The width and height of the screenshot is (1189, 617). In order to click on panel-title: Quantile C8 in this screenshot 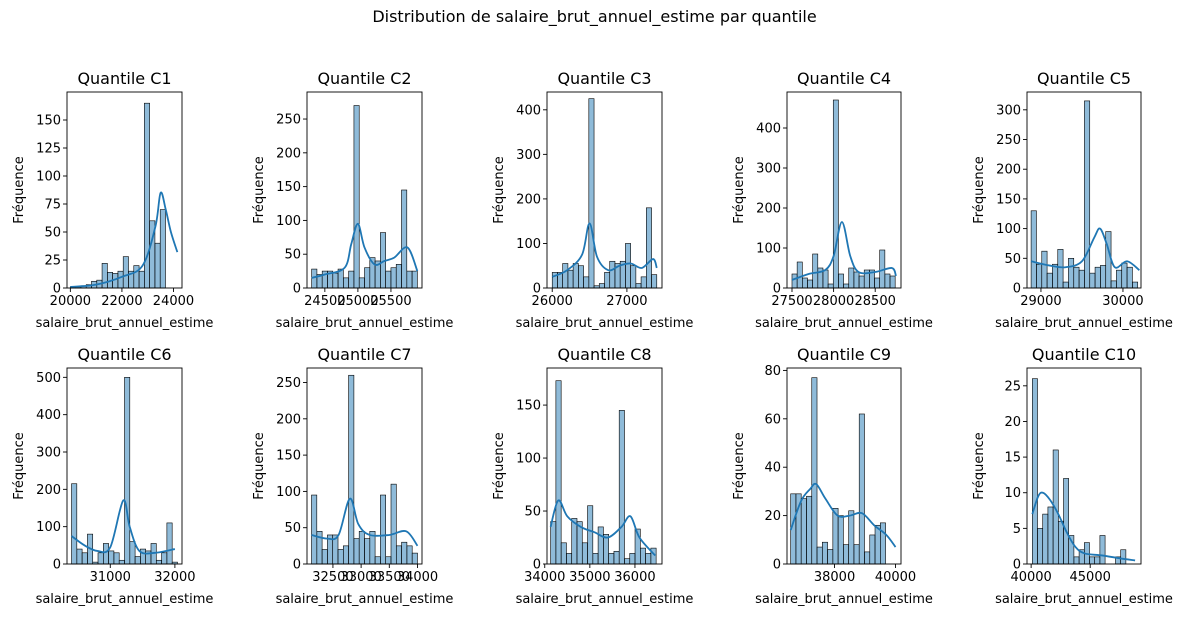, I will do `click(604, 354)`.